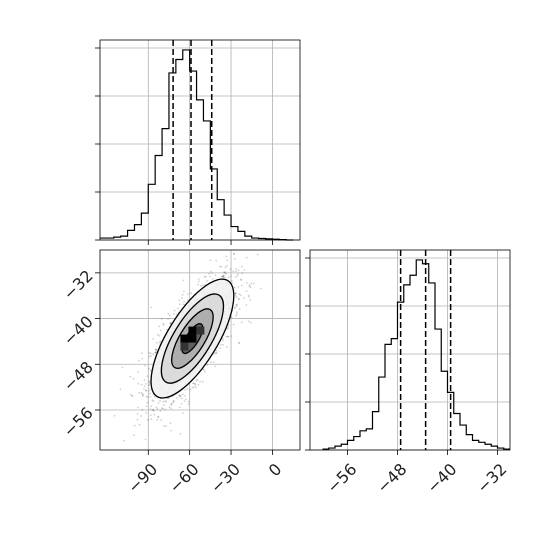 This screenshot has height=550, width=550. I want to click on bottom-left-xtick-label-3: 0, so click(275, 470).